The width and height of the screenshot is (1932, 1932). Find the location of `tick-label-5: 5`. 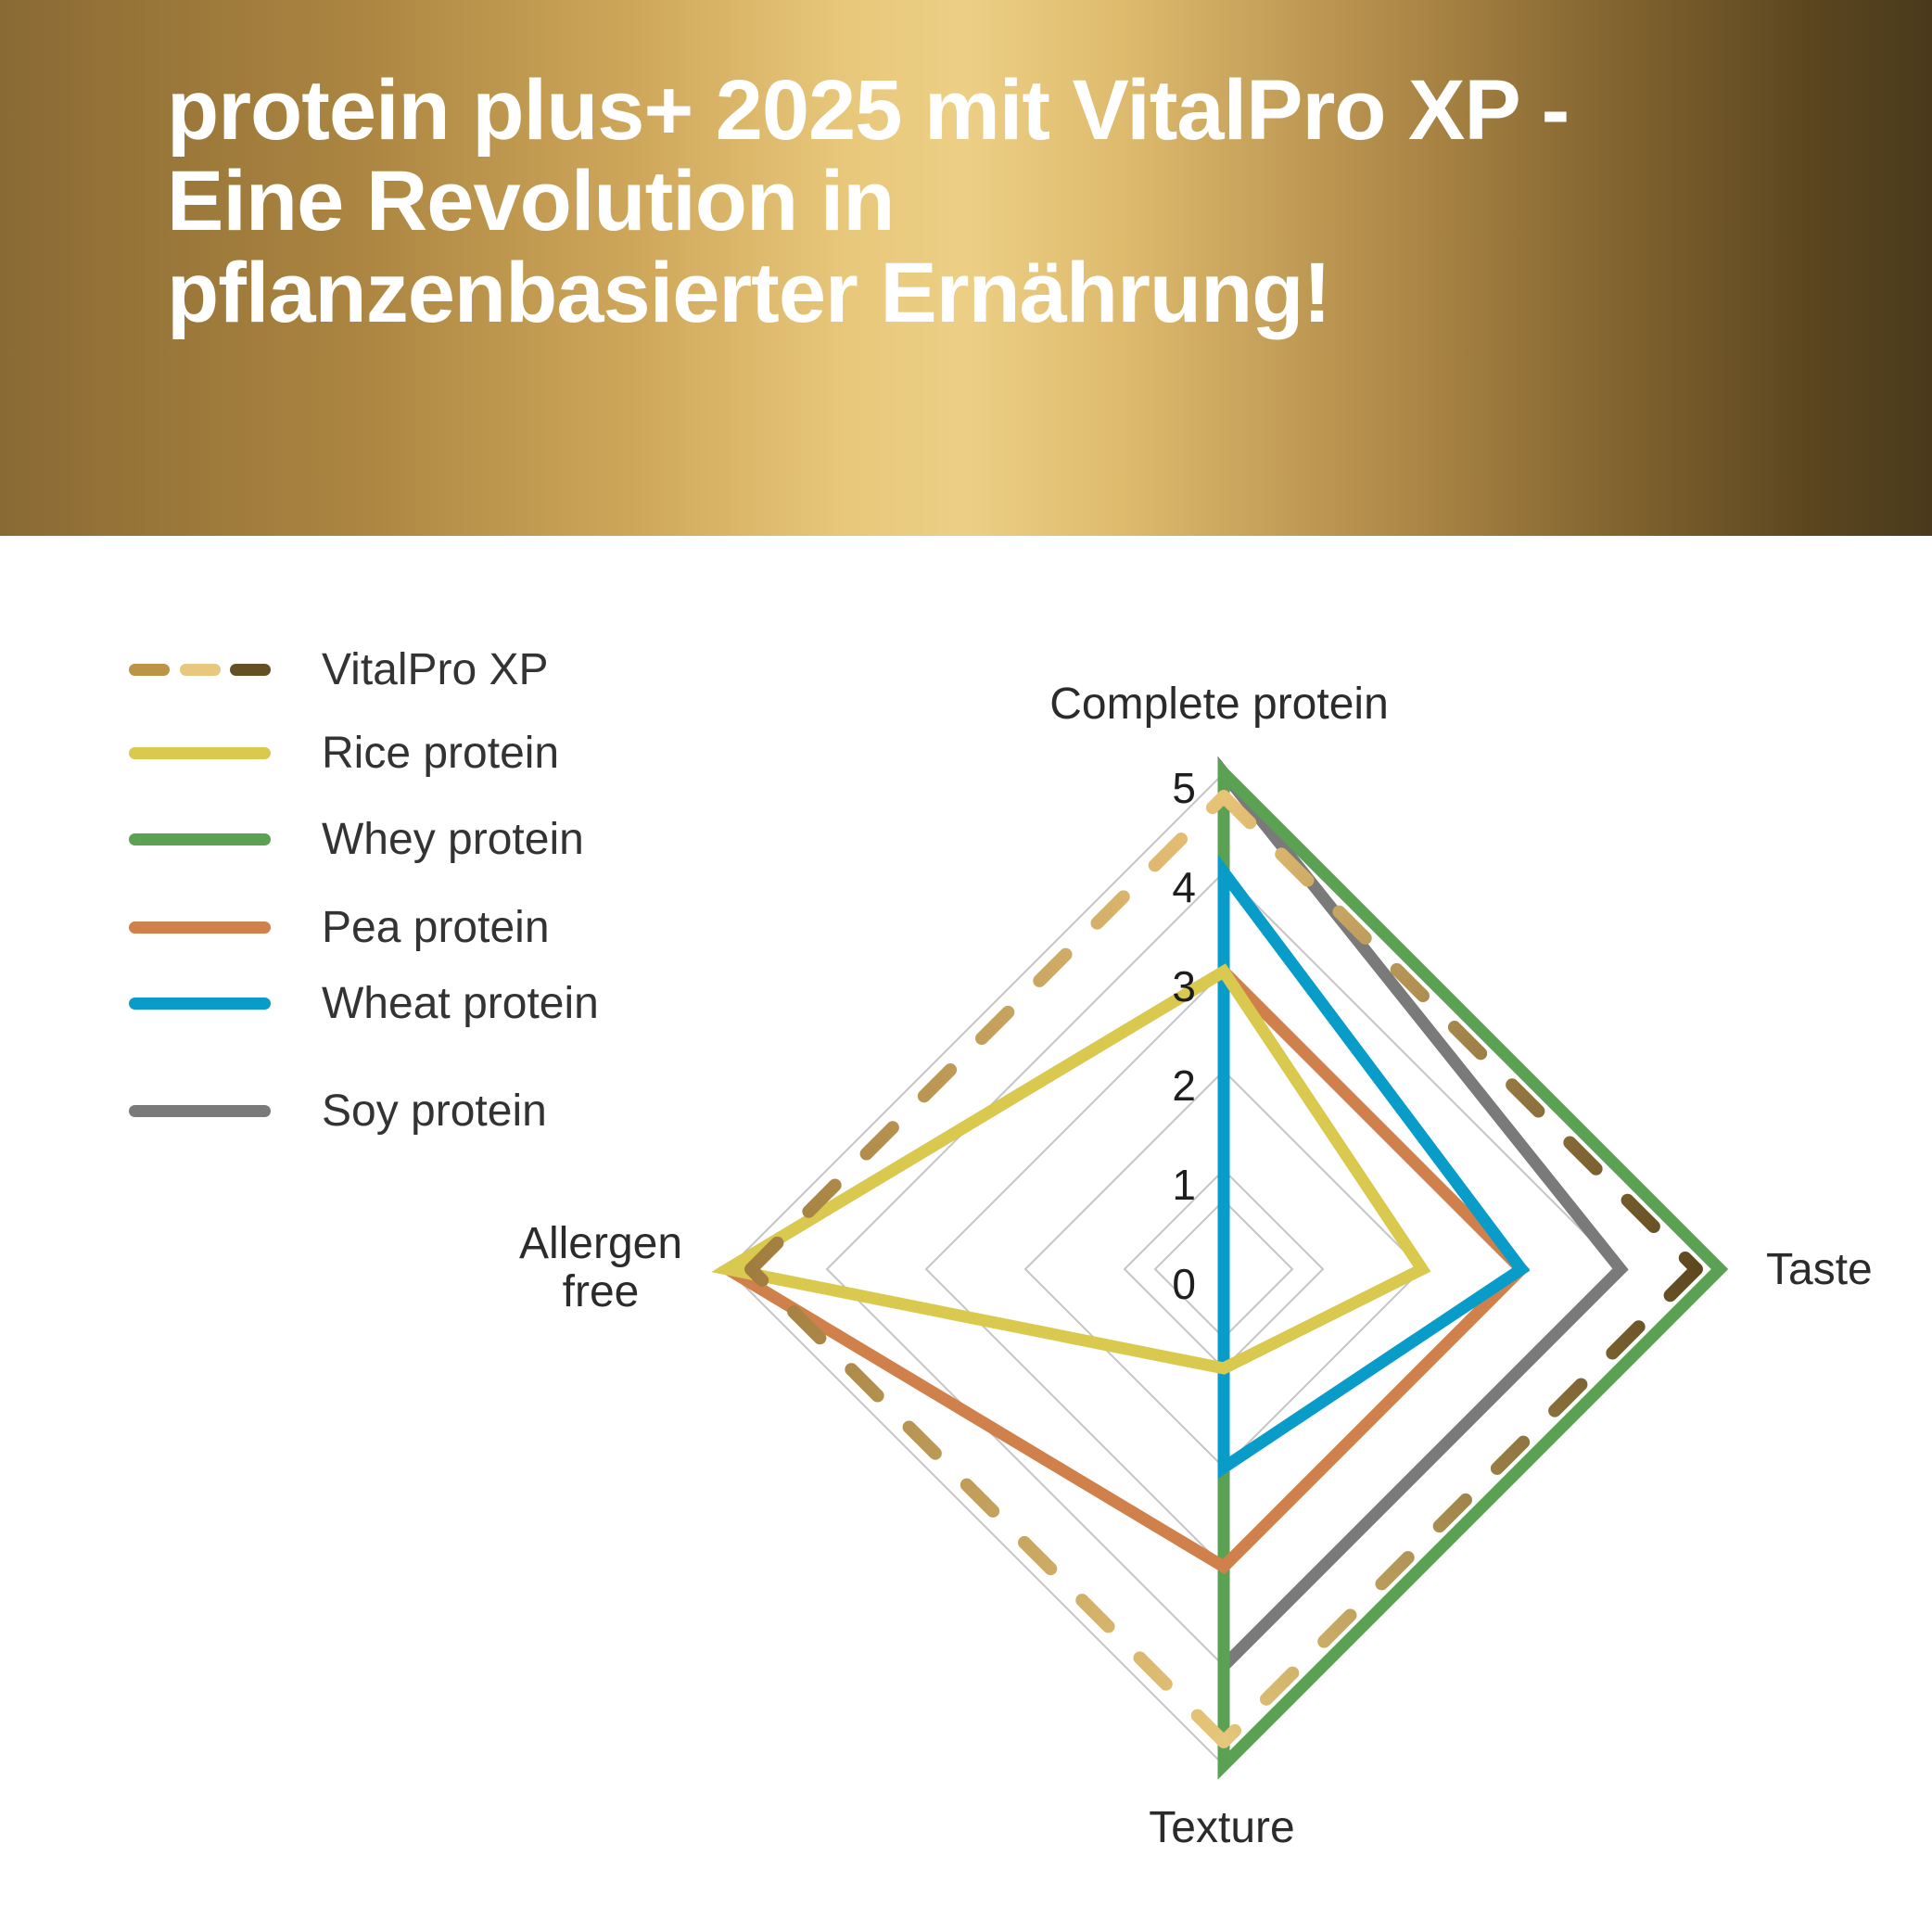

tick-label-5: 5 is located at coordinates (1184, 788).